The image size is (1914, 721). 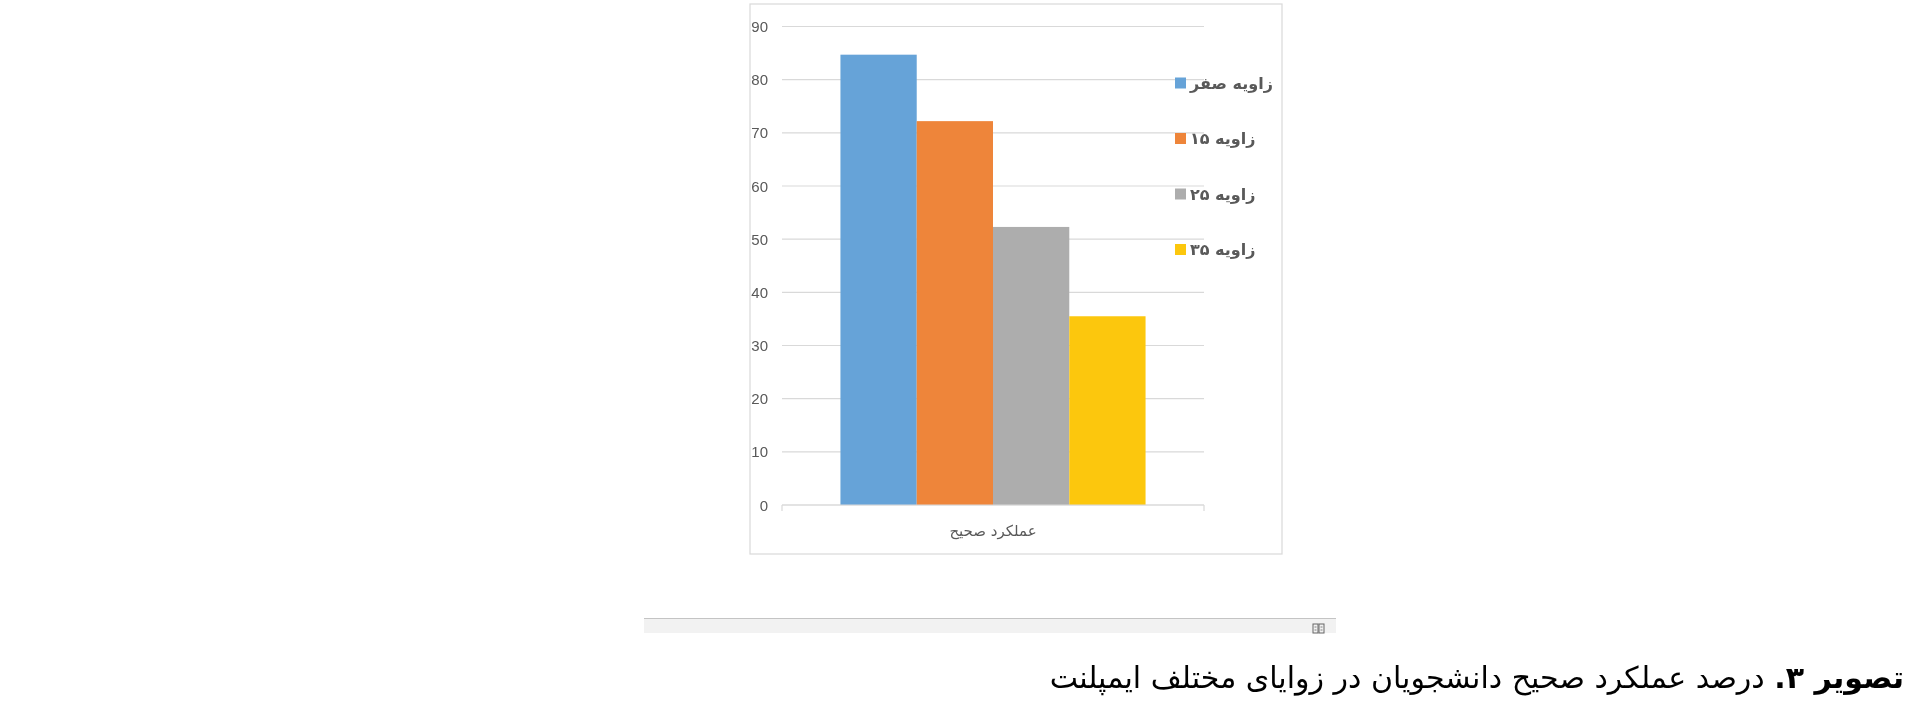 What do you see at coordinates (993, 531) in the screenshot?
I see `x-tick-label: عملکرد صحیح` at bounding box center [993, 531].